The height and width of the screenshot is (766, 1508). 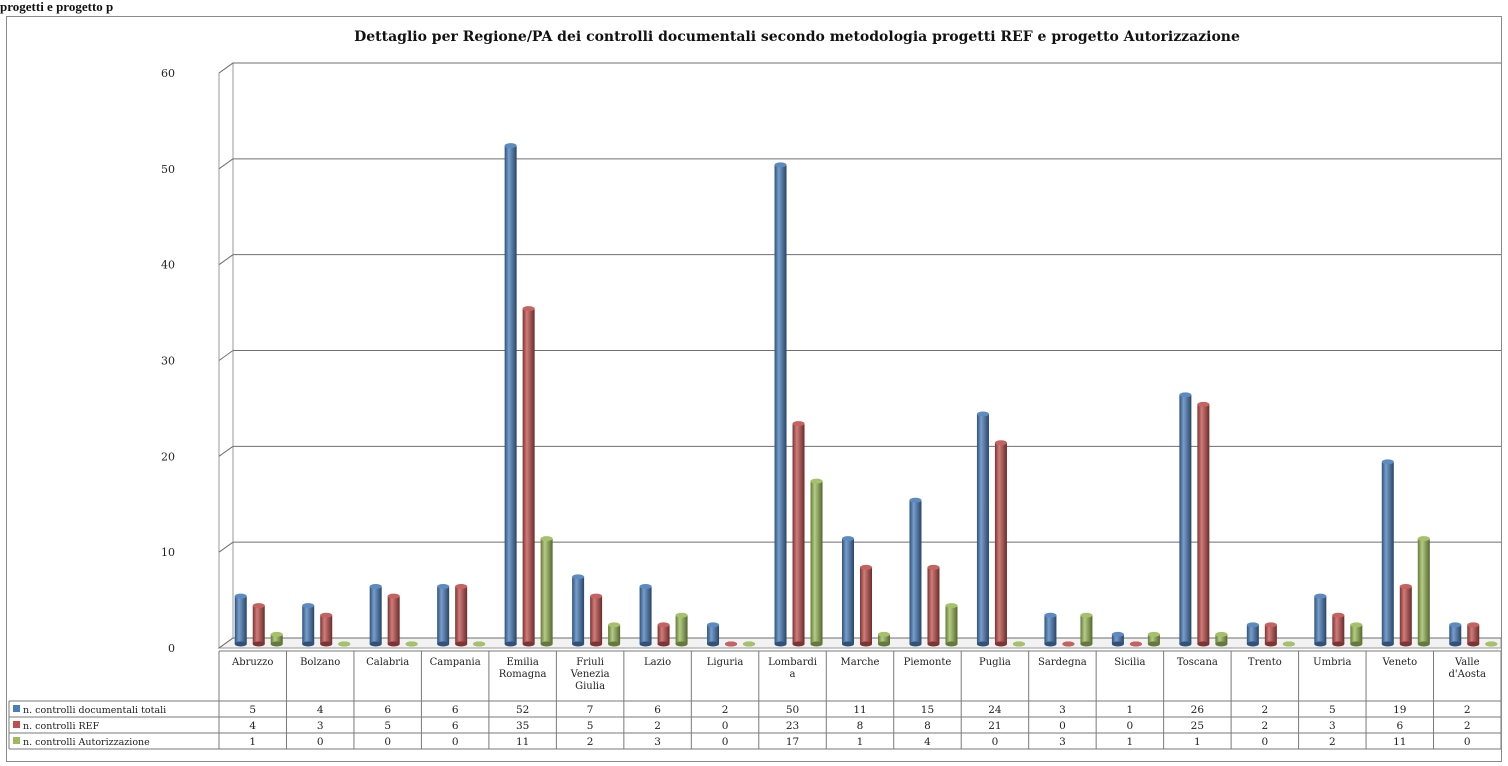 What do you see at coordinates (590, 662) in the screenshot?
I see `x-tick-label: Friuli` at bounding box center [590, 662].